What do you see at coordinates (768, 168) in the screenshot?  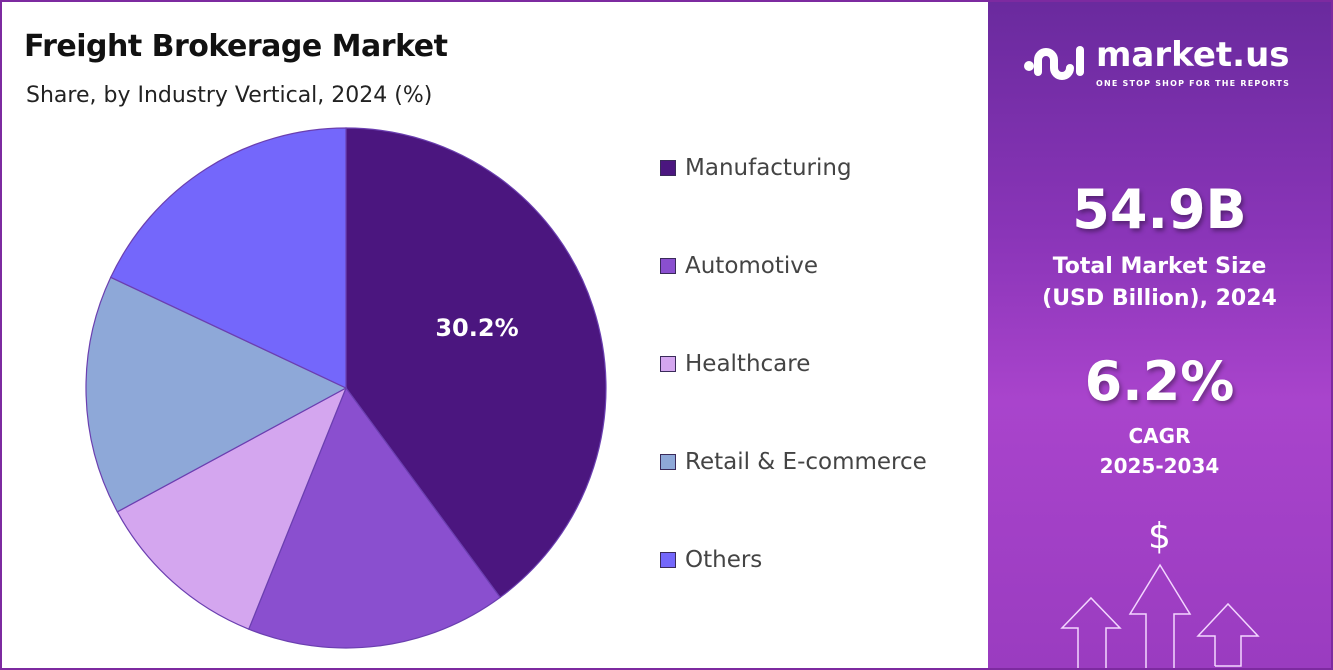 I see `legend-label: Manufacturing` at bounding box center [768, 168].